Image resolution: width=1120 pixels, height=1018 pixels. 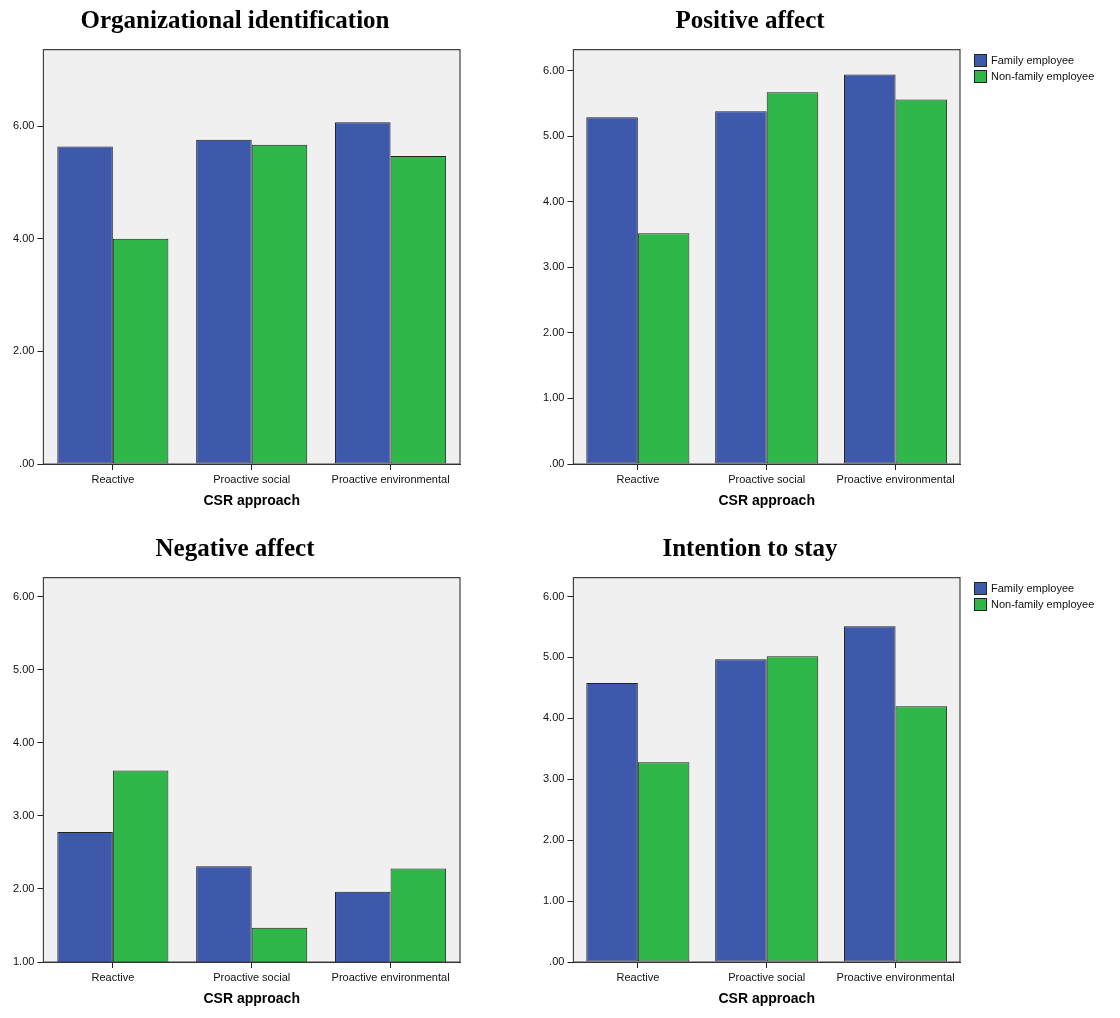 What do you see at coordinates (235, 548) in the screenshot?
I see `chart-title: Negative affect` at bounding box center [235, 548].